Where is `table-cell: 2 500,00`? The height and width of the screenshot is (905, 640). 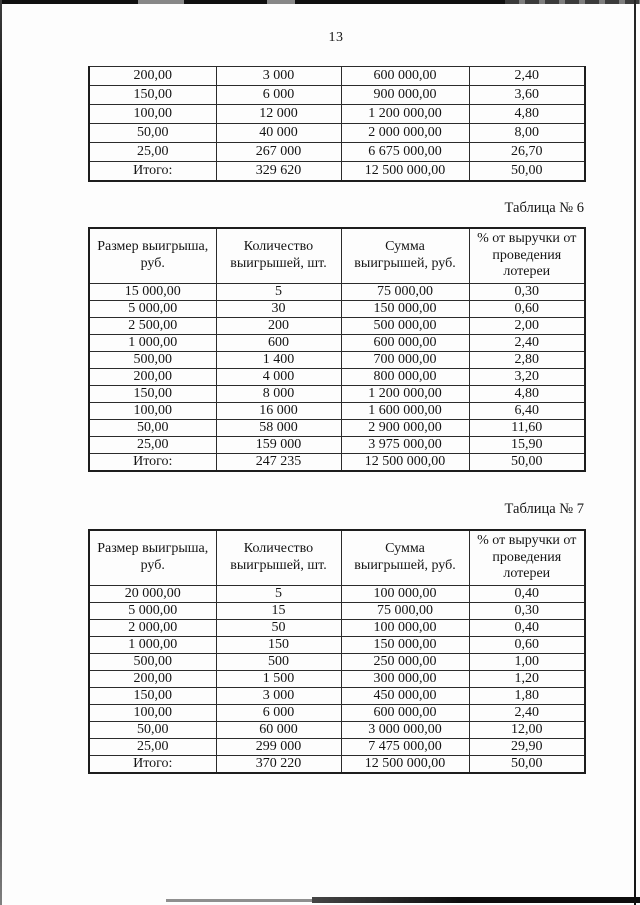
table-cell: 2 500,00 is located at coordinates (152, 325).